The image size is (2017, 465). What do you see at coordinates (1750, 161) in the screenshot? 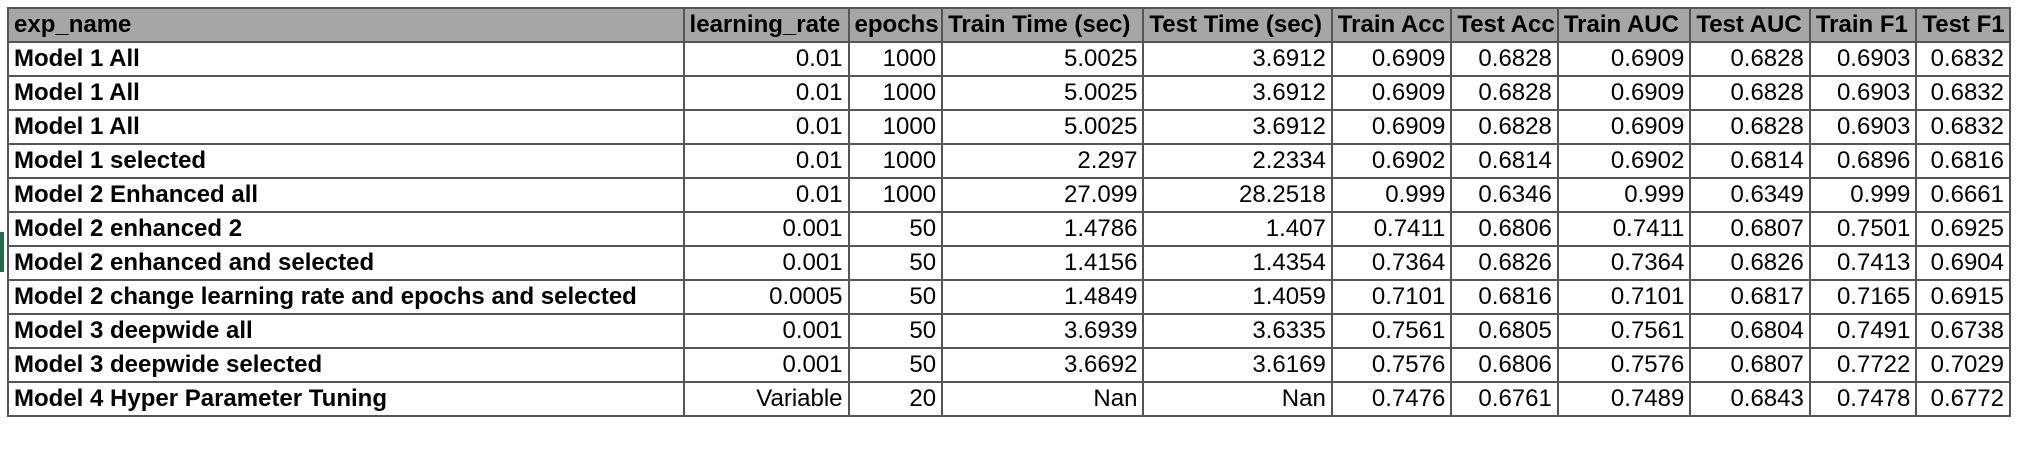
I see `cell-test-auc: 0.6814` at bounding box center [1750, 161].